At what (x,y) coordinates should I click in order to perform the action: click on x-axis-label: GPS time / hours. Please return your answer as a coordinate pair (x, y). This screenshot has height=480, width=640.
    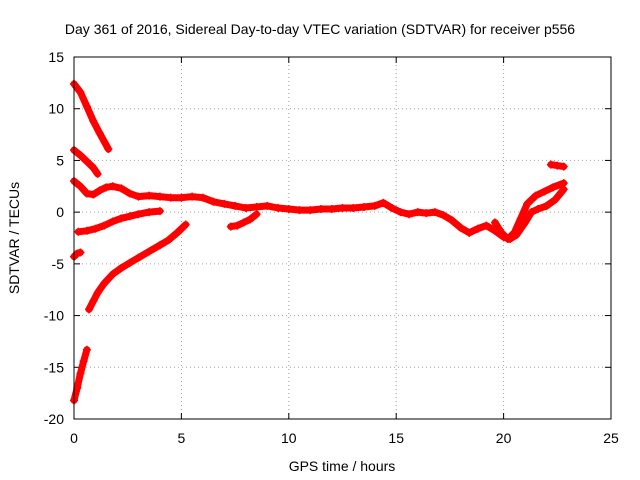
    Looking at the image, I should click on (342, 466).